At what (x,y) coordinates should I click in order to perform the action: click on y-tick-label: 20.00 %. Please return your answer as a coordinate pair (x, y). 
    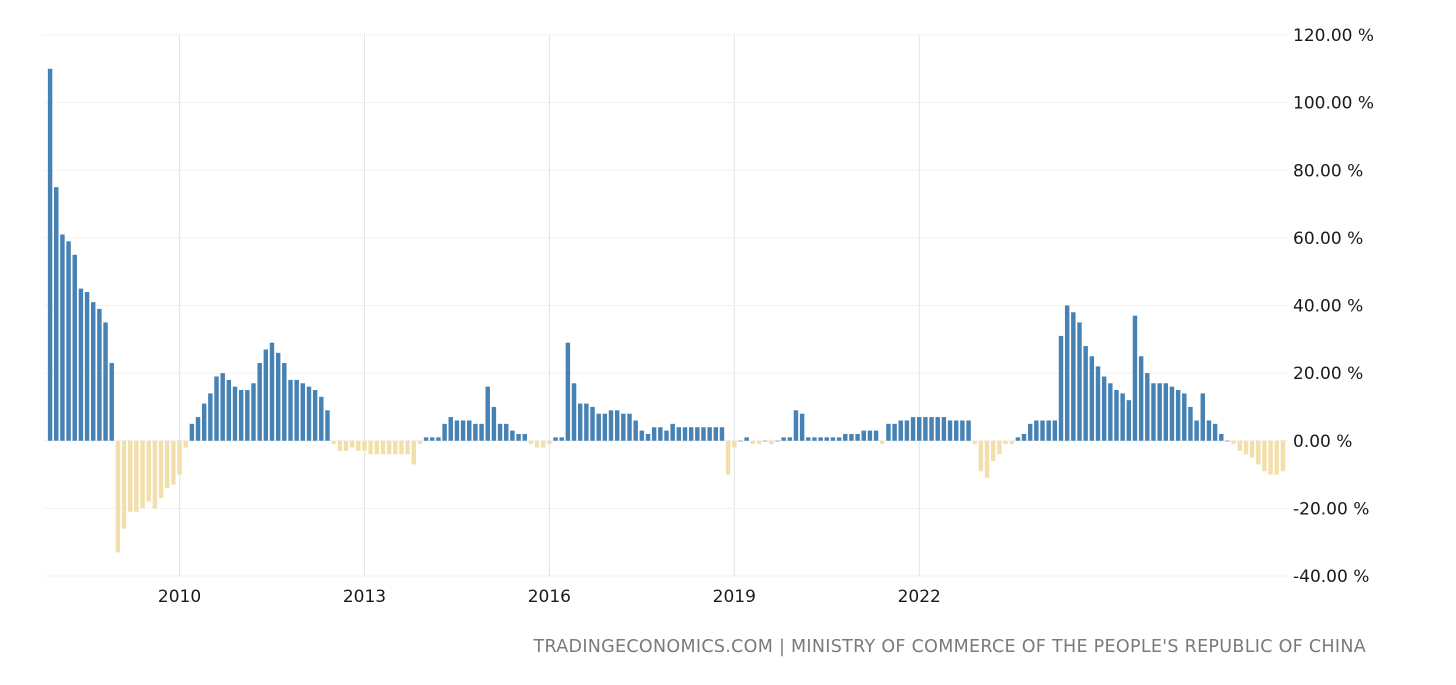
    Looking at the image, I should click on (1328, 374).